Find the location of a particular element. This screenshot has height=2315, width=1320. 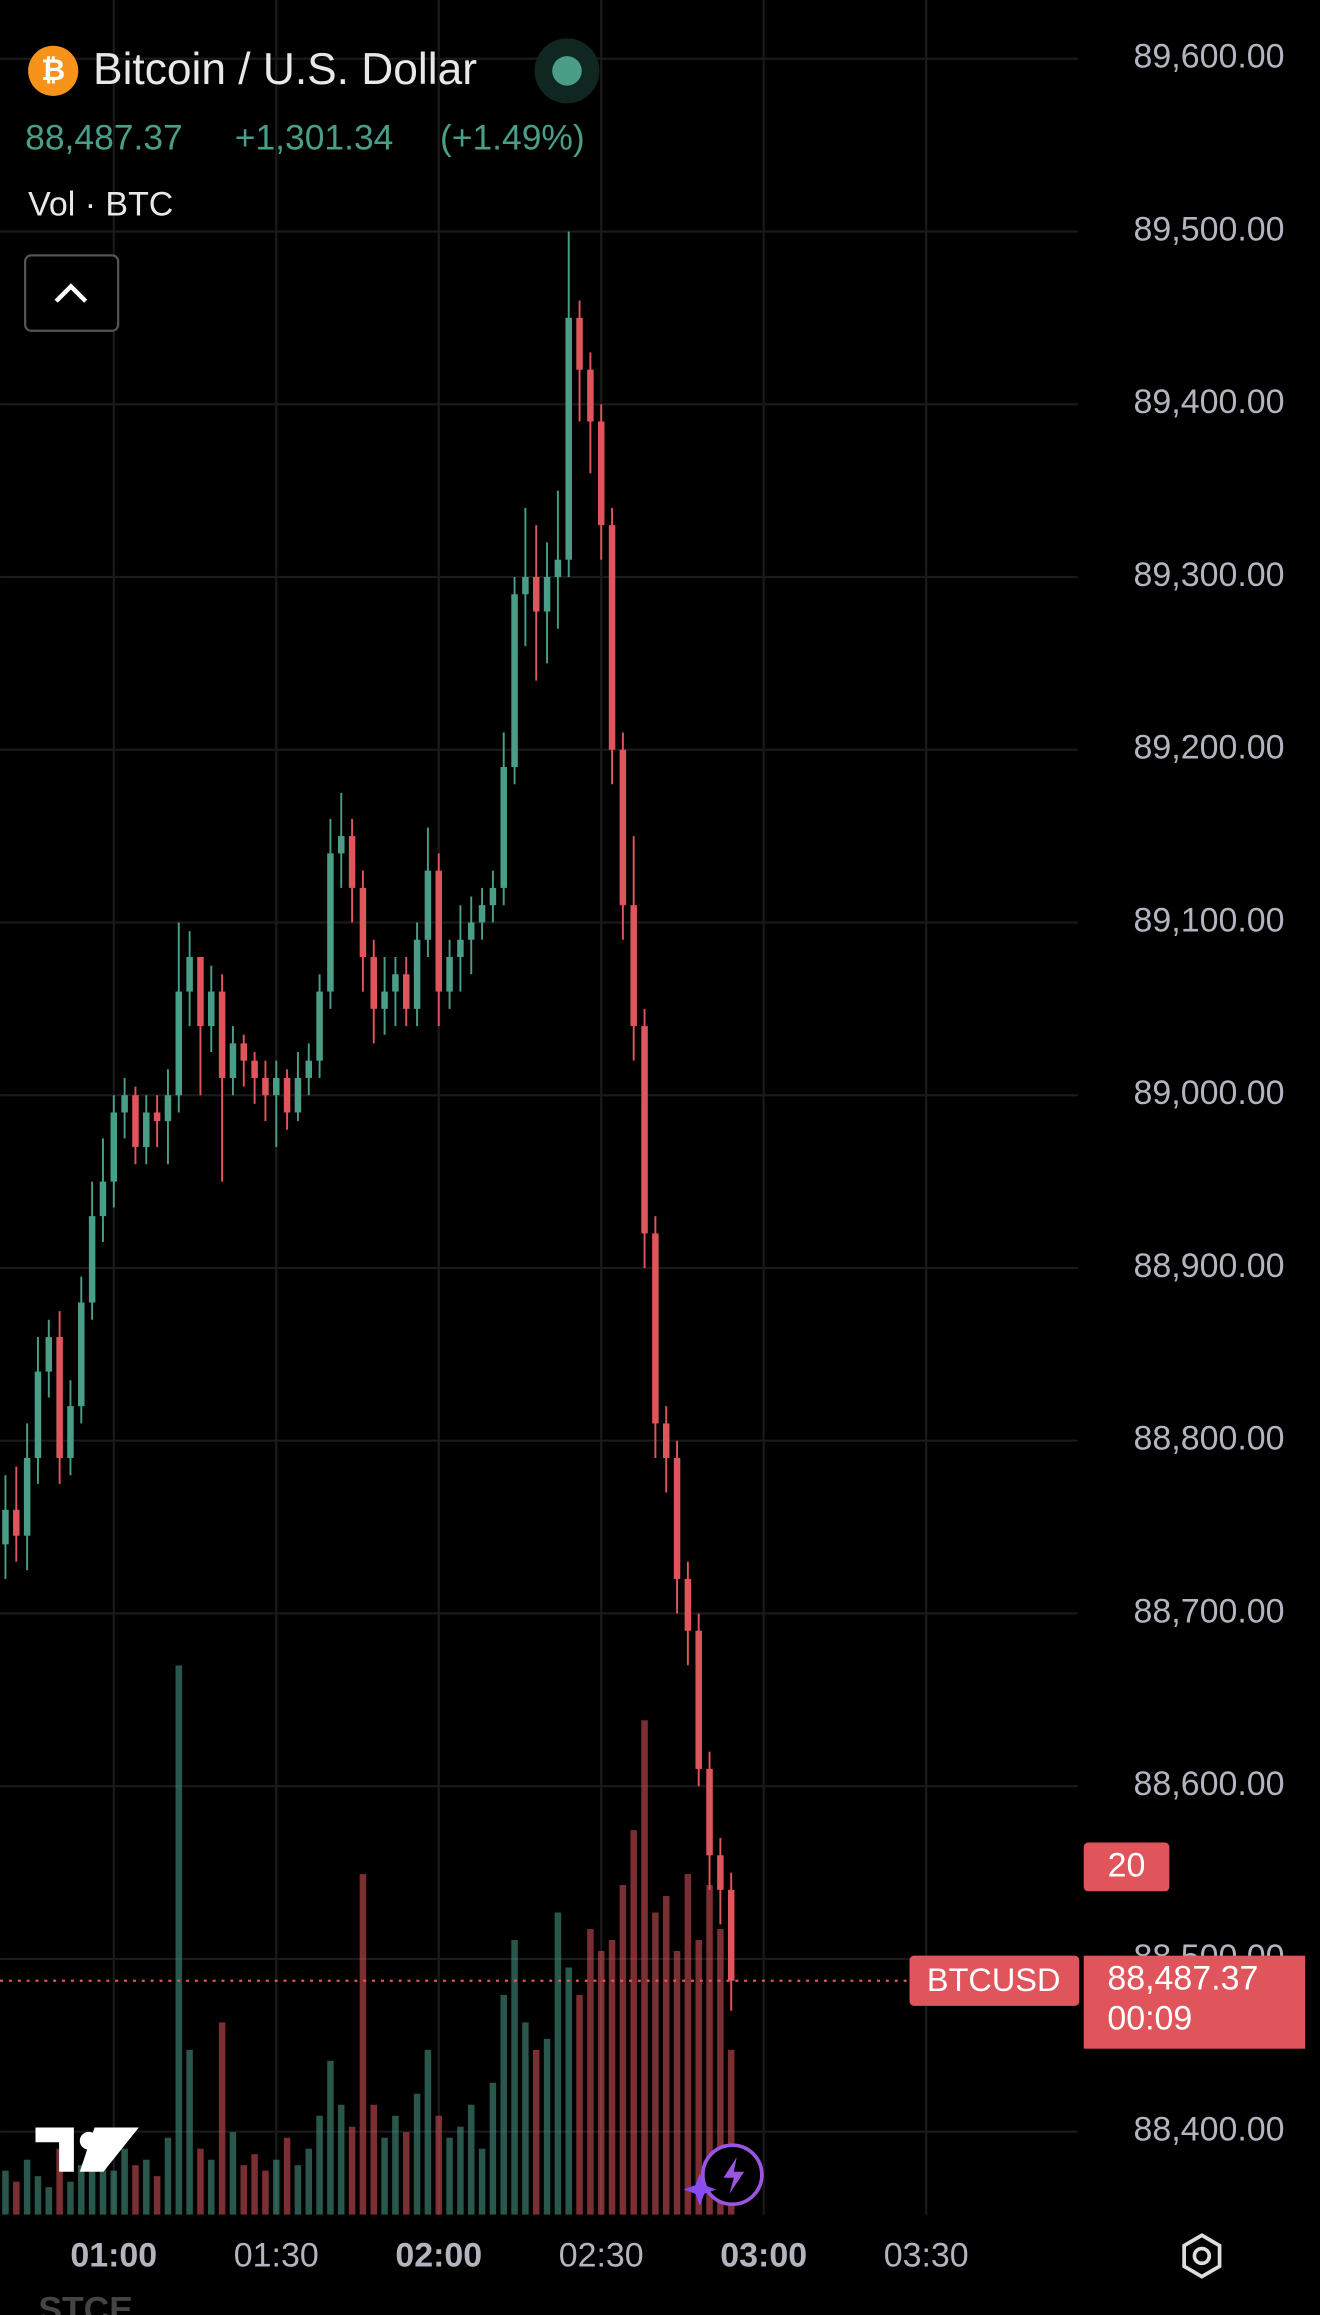

bitcoin-glyph: ₿ is located at coordinates (53, 70).